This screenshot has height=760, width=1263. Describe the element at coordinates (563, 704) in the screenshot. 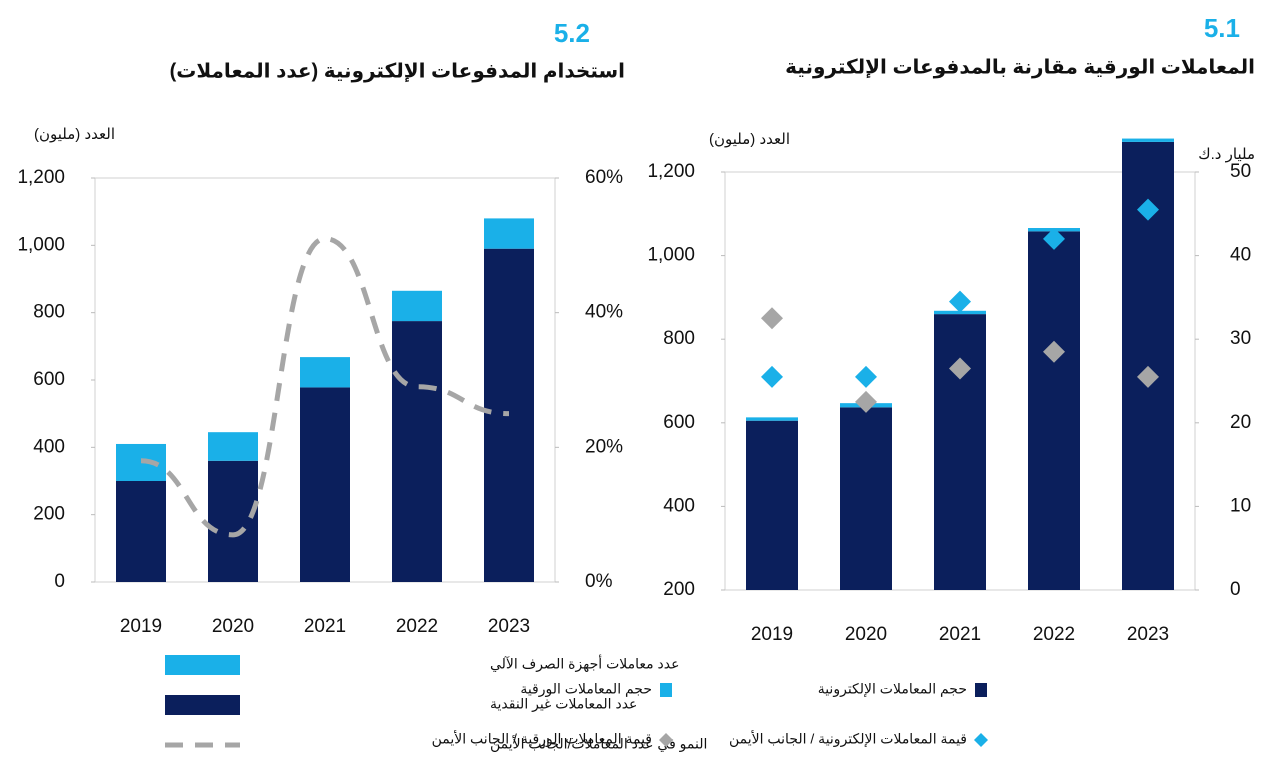

I see `legend-label: عدد المعاملات غير النقدية` at that location.